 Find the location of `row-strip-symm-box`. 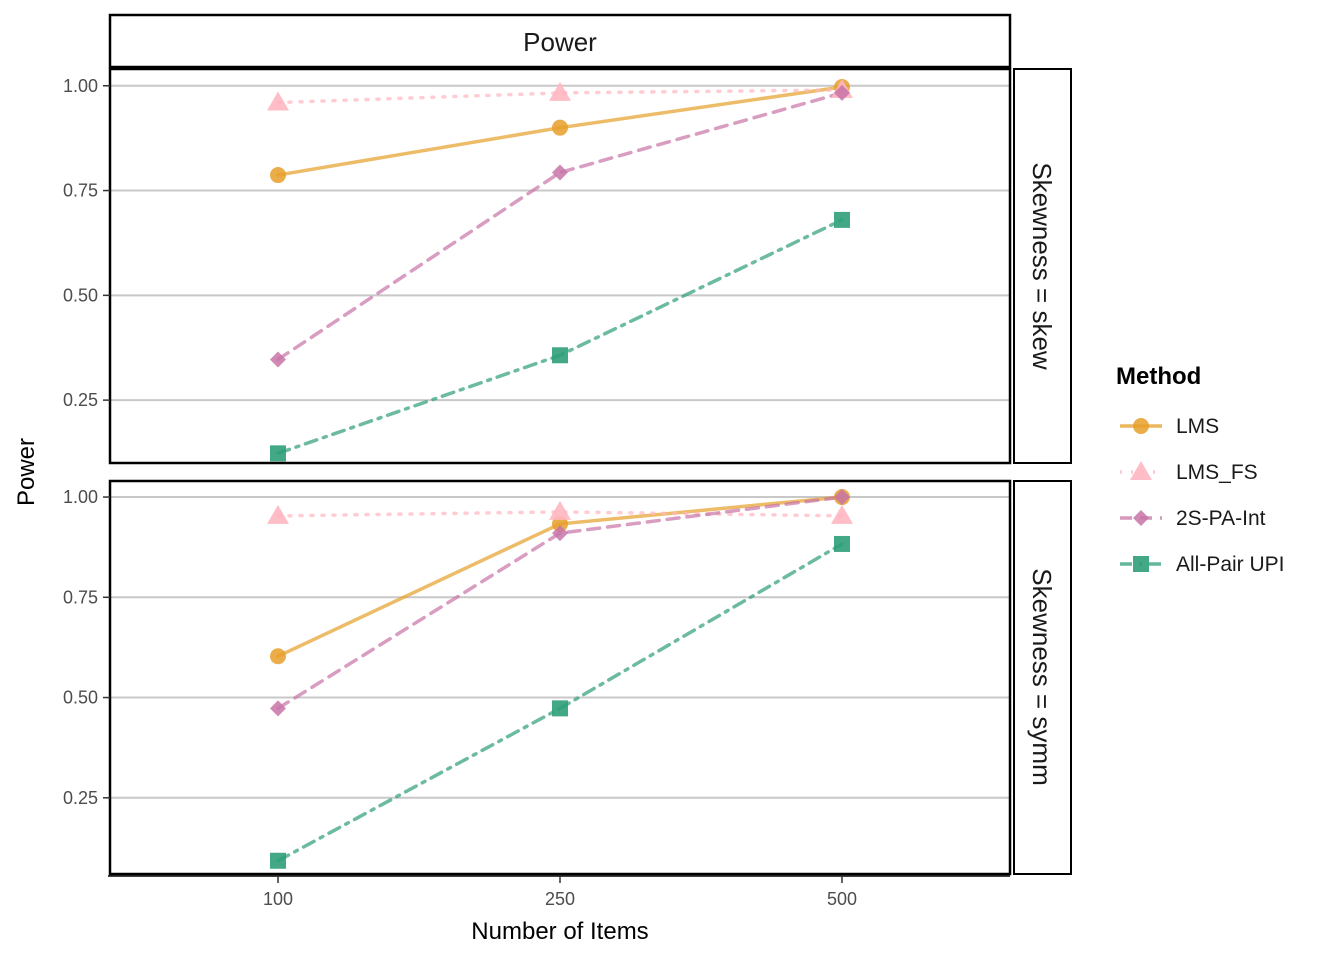

row-strip-symm-box is located at coordinates (1042, 677).